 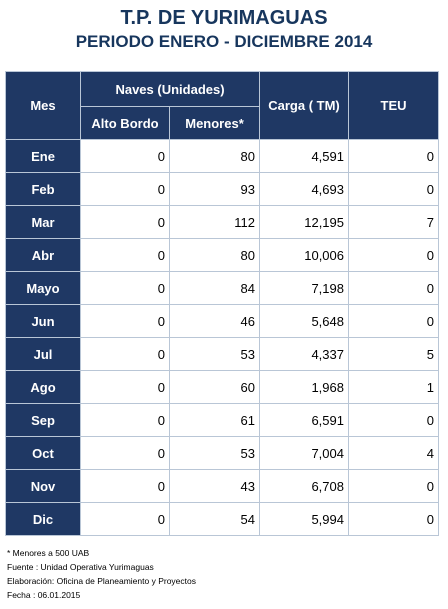 What do you see at coordinates (43, 453) in the screenshot?
I see `cell-mes: Oct` at bounding box center [43, 453].